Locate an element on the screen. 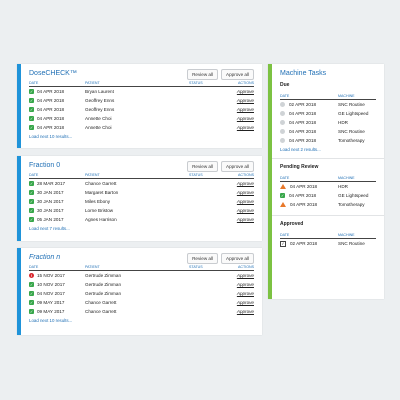  pending-review-heading: Pending Review is located at coordinates (299, 167).